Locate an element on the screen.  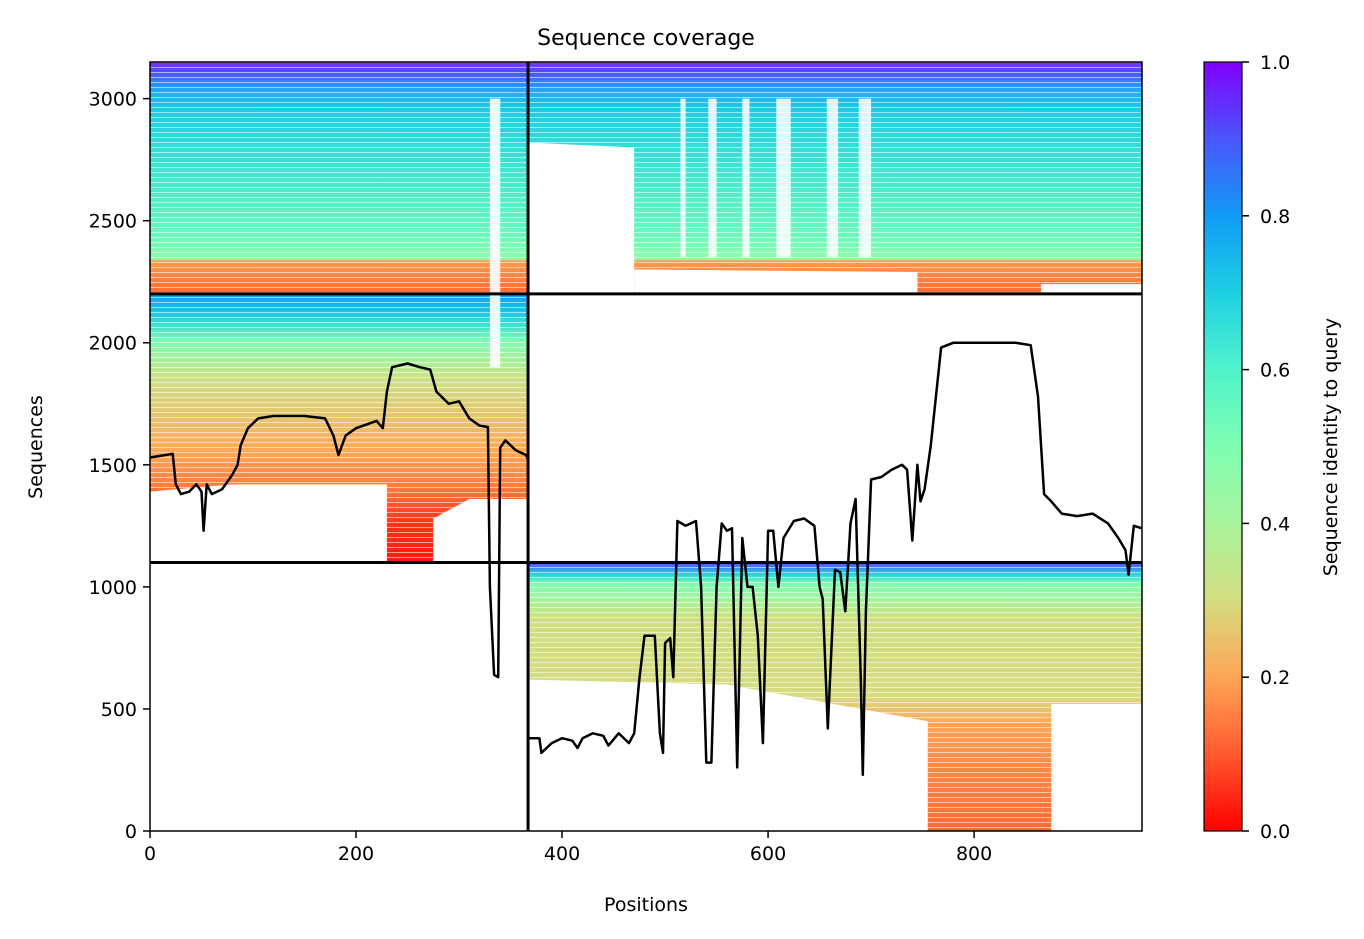
y-tick-label: 500 is located at coordinates (119, 710).